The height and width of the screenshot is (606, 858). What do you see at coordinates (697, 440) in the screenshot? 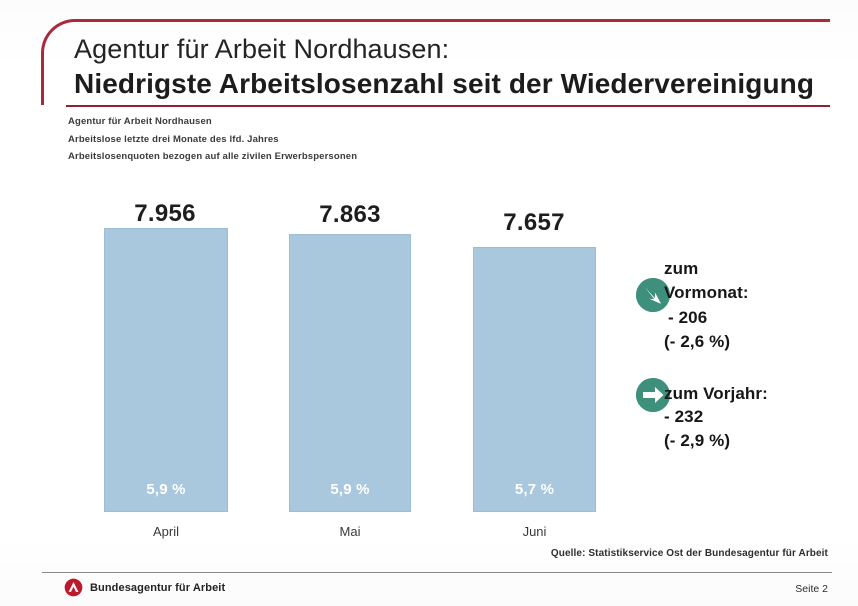
I see `annotation-vorjahr-line3: (- 2,9 %)` at bounding box center [697, 440].